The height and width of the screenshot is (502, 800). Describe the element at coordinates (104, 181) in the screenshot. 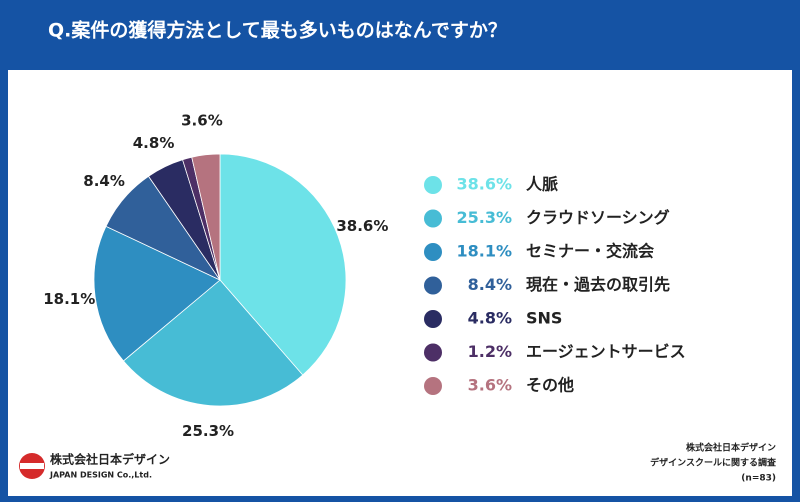

I see `slice-label: 8.4%` at that location.